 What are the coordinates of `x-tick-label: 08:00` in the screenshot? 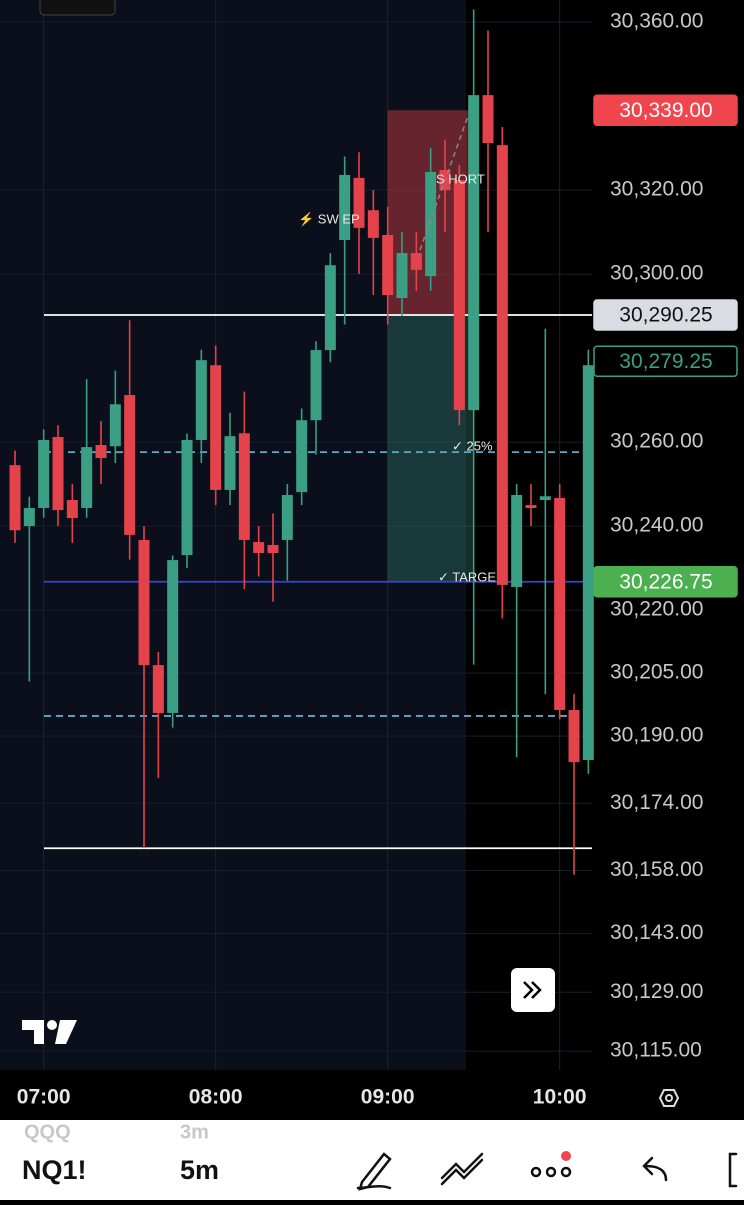 It's located at (216, 1097).